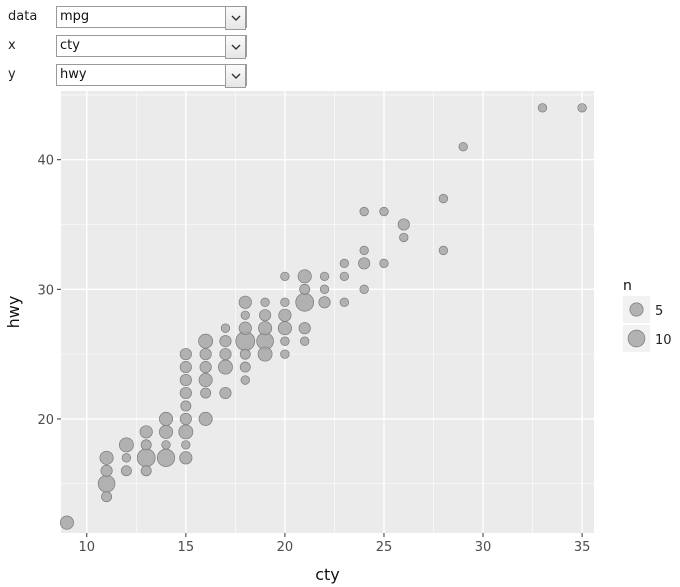 Image resolution: width=680 pixels, height=587 pixels. I want to click on x-axis-title: cty, so click(327, 574).